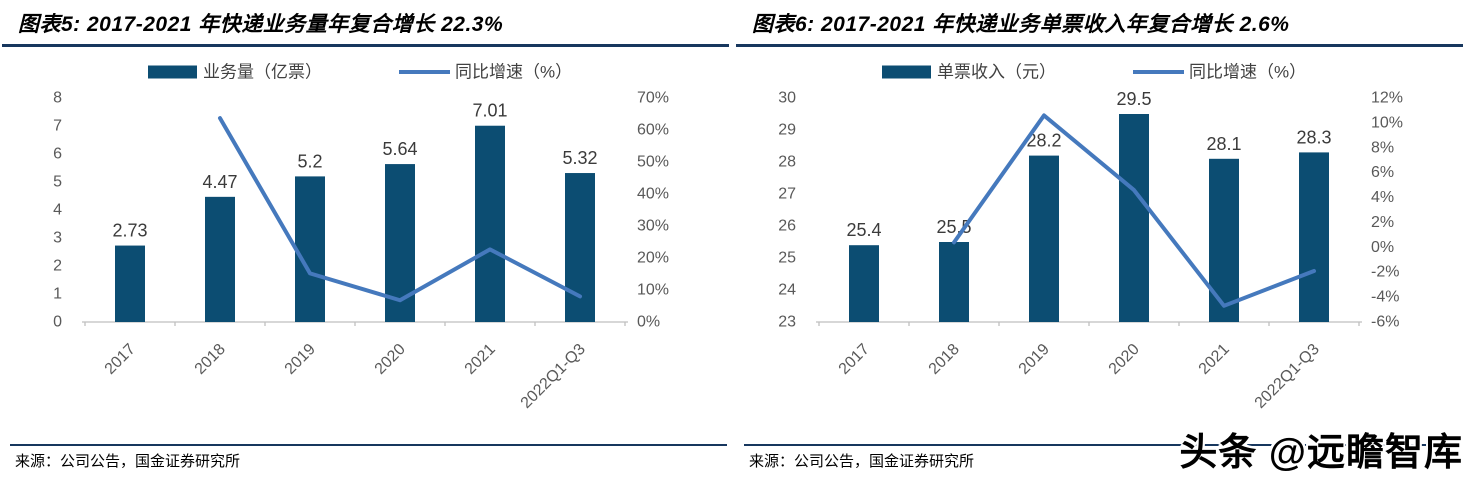 The image size is (1467, 478). Describe the element at coordinates (653, 130) in the screenshot. I see `right-axis-tick-label: 60%` at that location.